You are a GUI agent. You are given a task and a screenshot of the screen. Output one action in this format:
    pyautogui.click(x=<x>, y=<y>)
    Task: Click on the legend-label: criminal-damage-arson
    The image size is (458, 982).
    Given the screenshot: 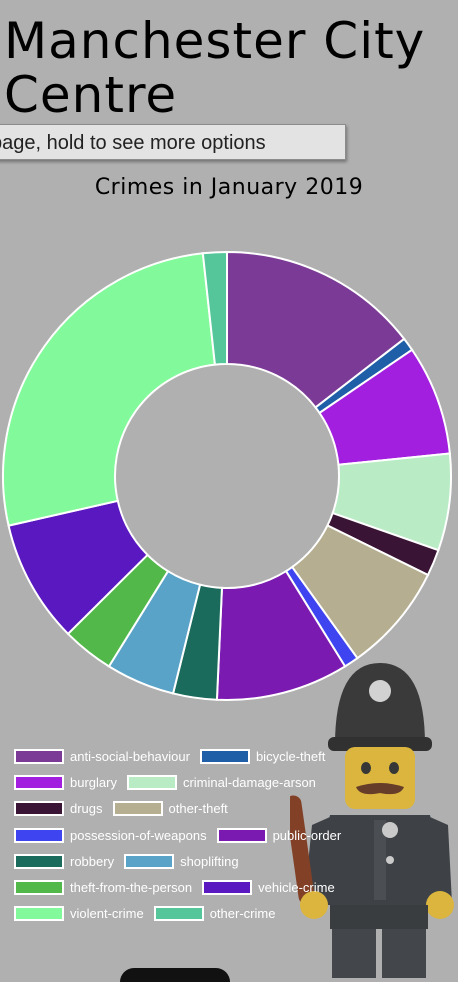 What is the action you would take?
    pyautogui.click(x=249, y=782)
    